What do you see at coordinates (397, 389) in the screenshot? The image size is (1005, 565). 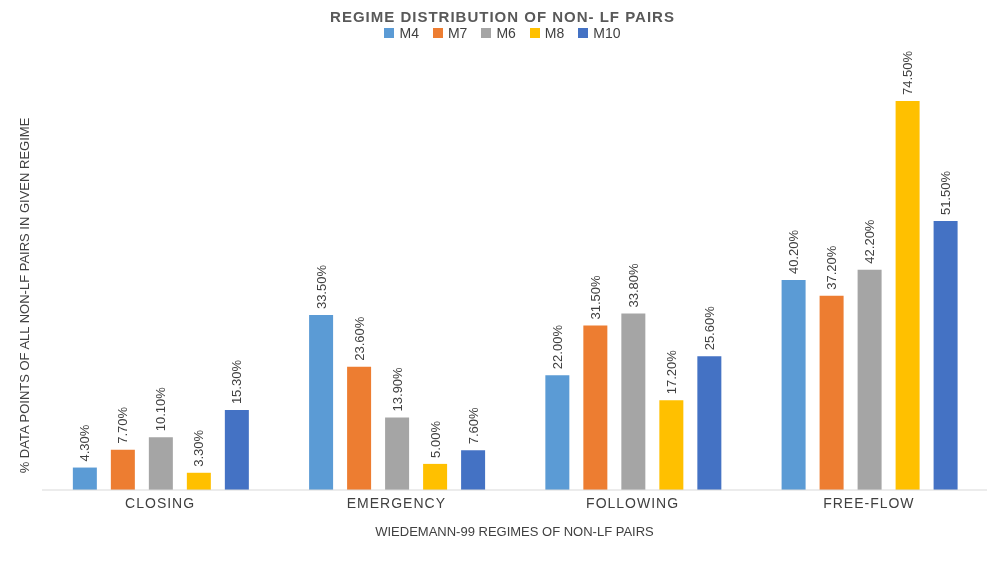 I see `data-label: 13.90%` at bounding box center [397, 389].